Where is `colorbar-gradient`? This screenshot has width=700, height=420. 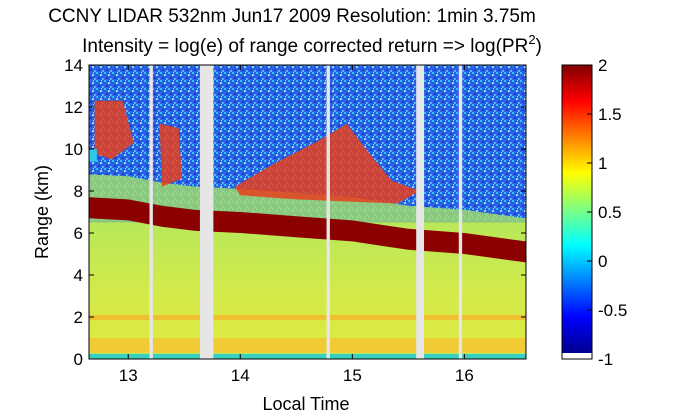
colorbar-gradient is located at coordinates (577, 209).